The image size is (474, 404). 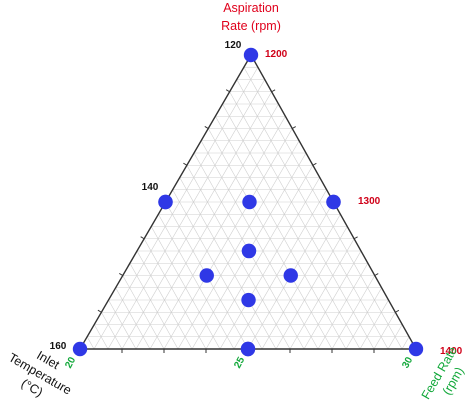 I want to click on top-axis-tick-label: 1200, so click(x=276, y=54).